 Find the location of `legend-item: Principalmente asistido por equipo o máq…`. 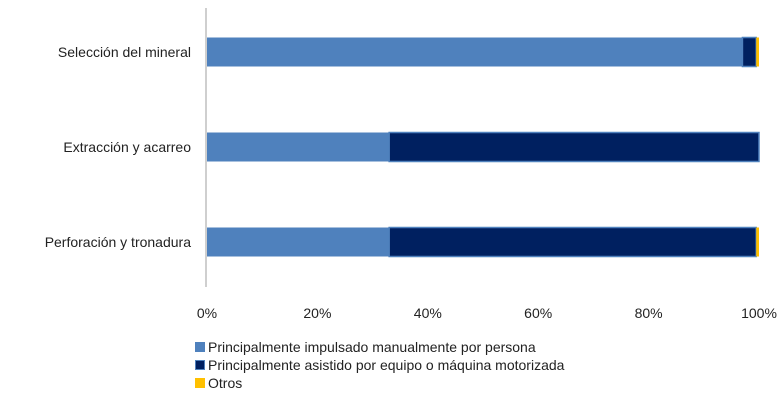

legend-item: Principalmente asistido por equipo o máq… is located at coordinates (379, 365).